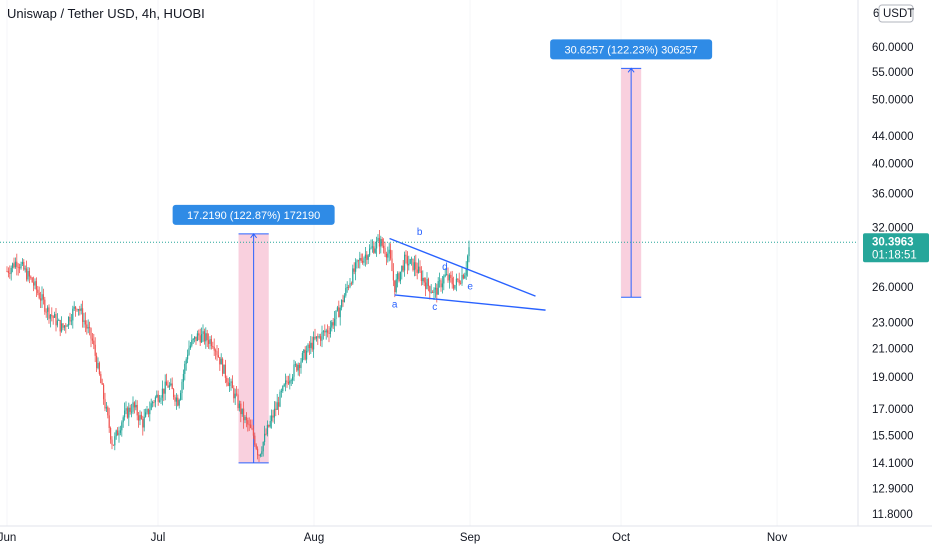  Describe the element at coordinates (893, 378) in the screenshot. I see `y-tick-label: 19.0000` at that location.